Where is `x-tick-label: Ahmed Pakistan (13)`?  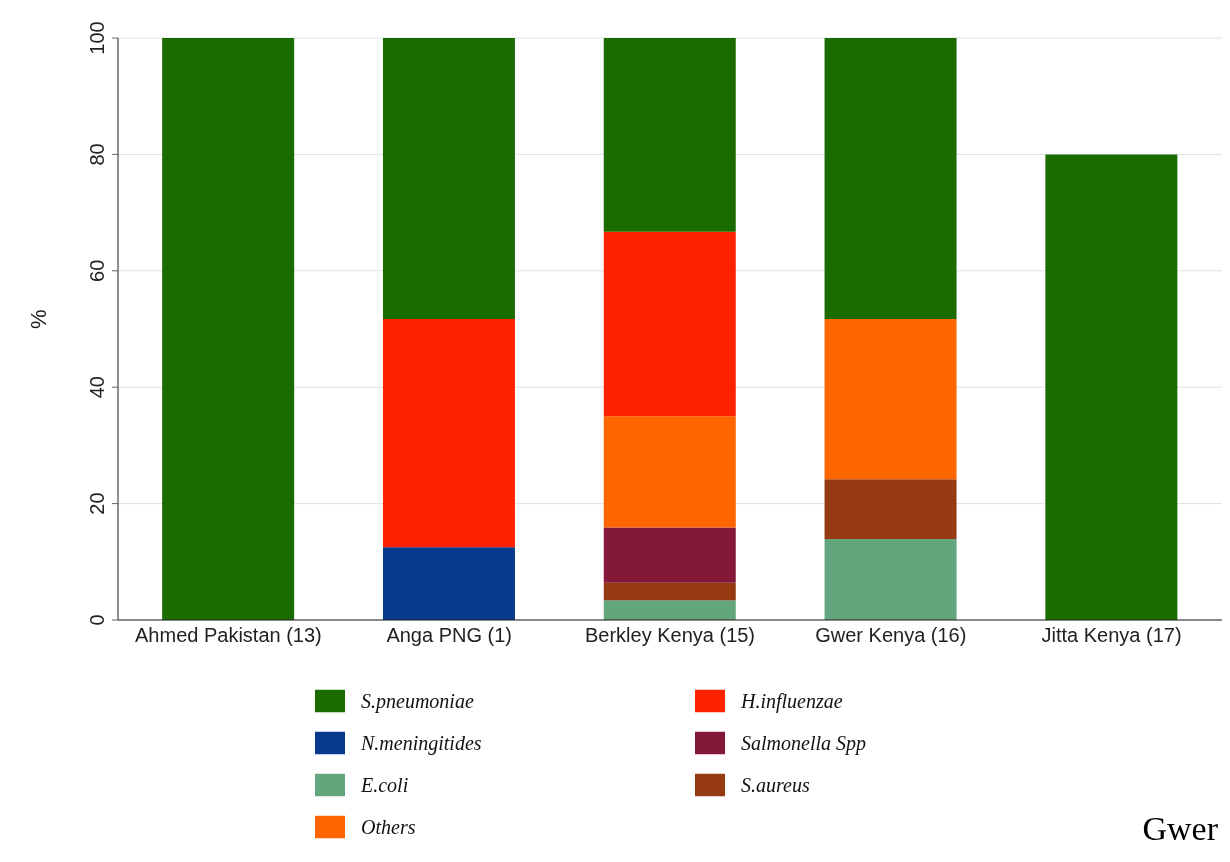 x-tick-label: Ahmed Pakistan (13) is located at coordinates (228, 635).